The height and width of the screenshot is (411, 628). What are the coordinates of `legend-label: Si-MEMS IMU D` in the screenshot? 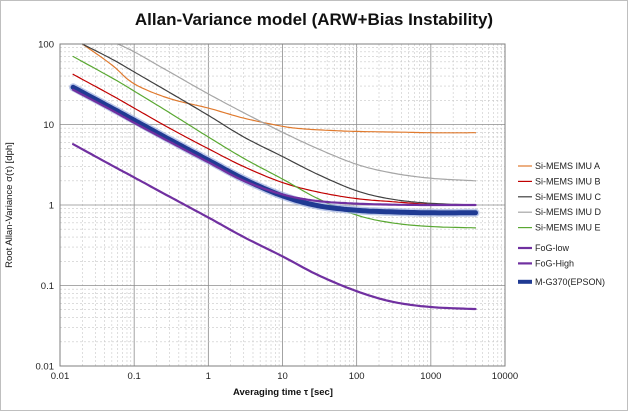 It's located at (568, 212).